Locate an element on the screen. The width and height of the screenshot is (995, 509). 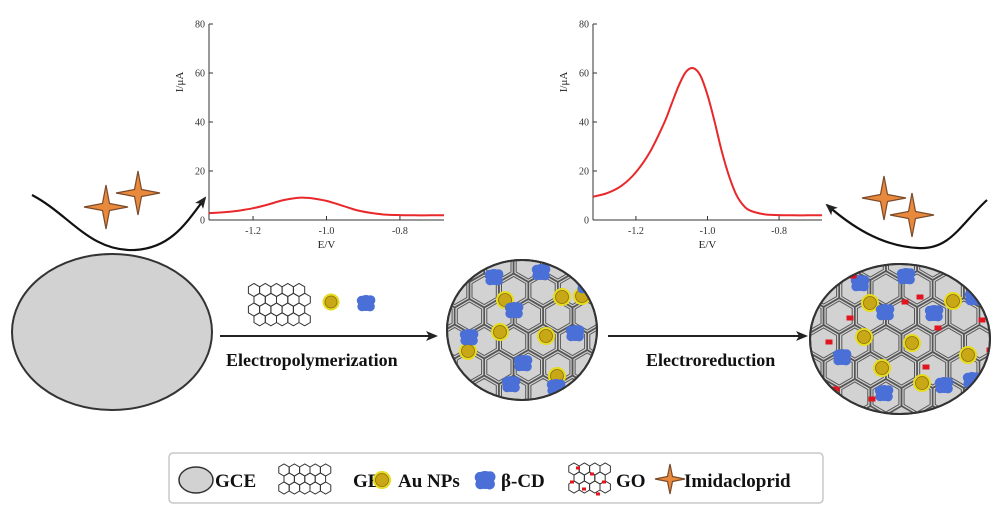
chart-x-tick-label: -1.2 is located at coordinates (636, 231).